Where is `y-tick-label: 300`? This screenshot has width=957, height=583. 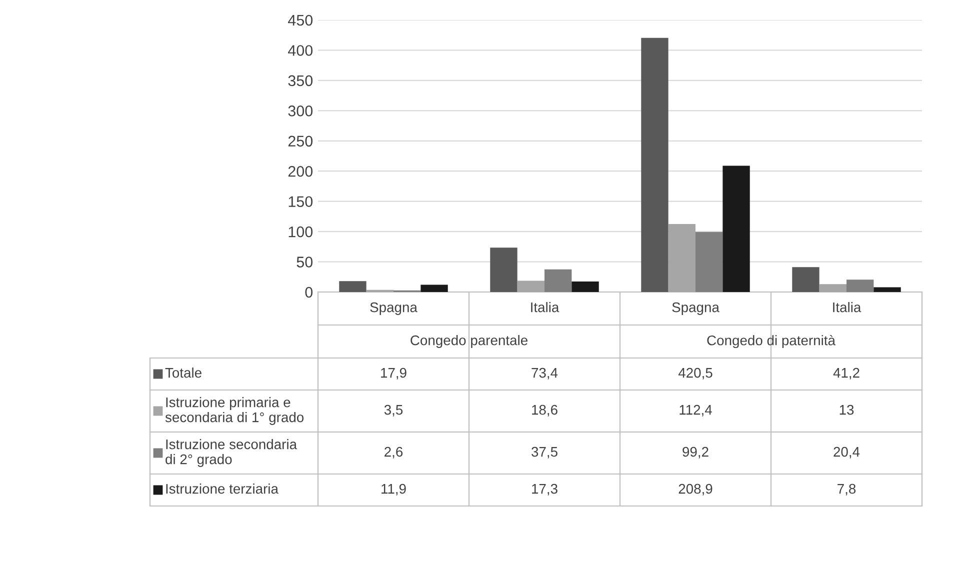
y-tick-label: 300 is located at coordinates (300, 111).